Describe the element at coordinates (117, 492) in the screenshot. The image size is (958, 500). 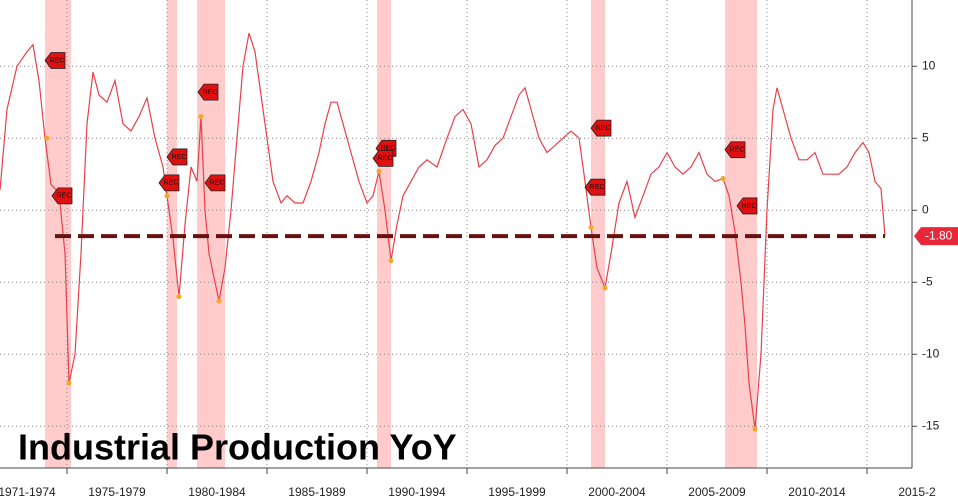
I see `x-tick-label: 1975-1979` at that location.